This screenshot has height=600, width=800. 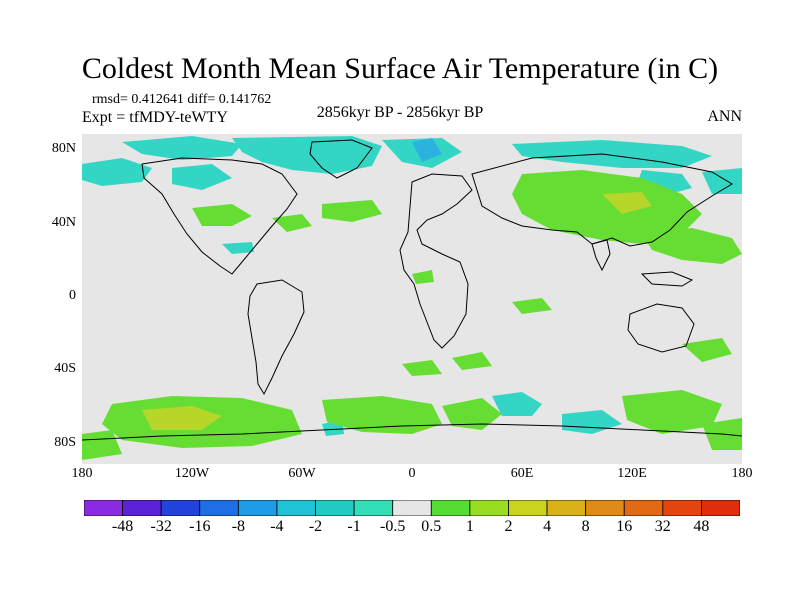 What do you see at coordinates (161, 526) in the screenshot?
I see `colorbar-tick-label: -32` at bounding box center [161, 526].